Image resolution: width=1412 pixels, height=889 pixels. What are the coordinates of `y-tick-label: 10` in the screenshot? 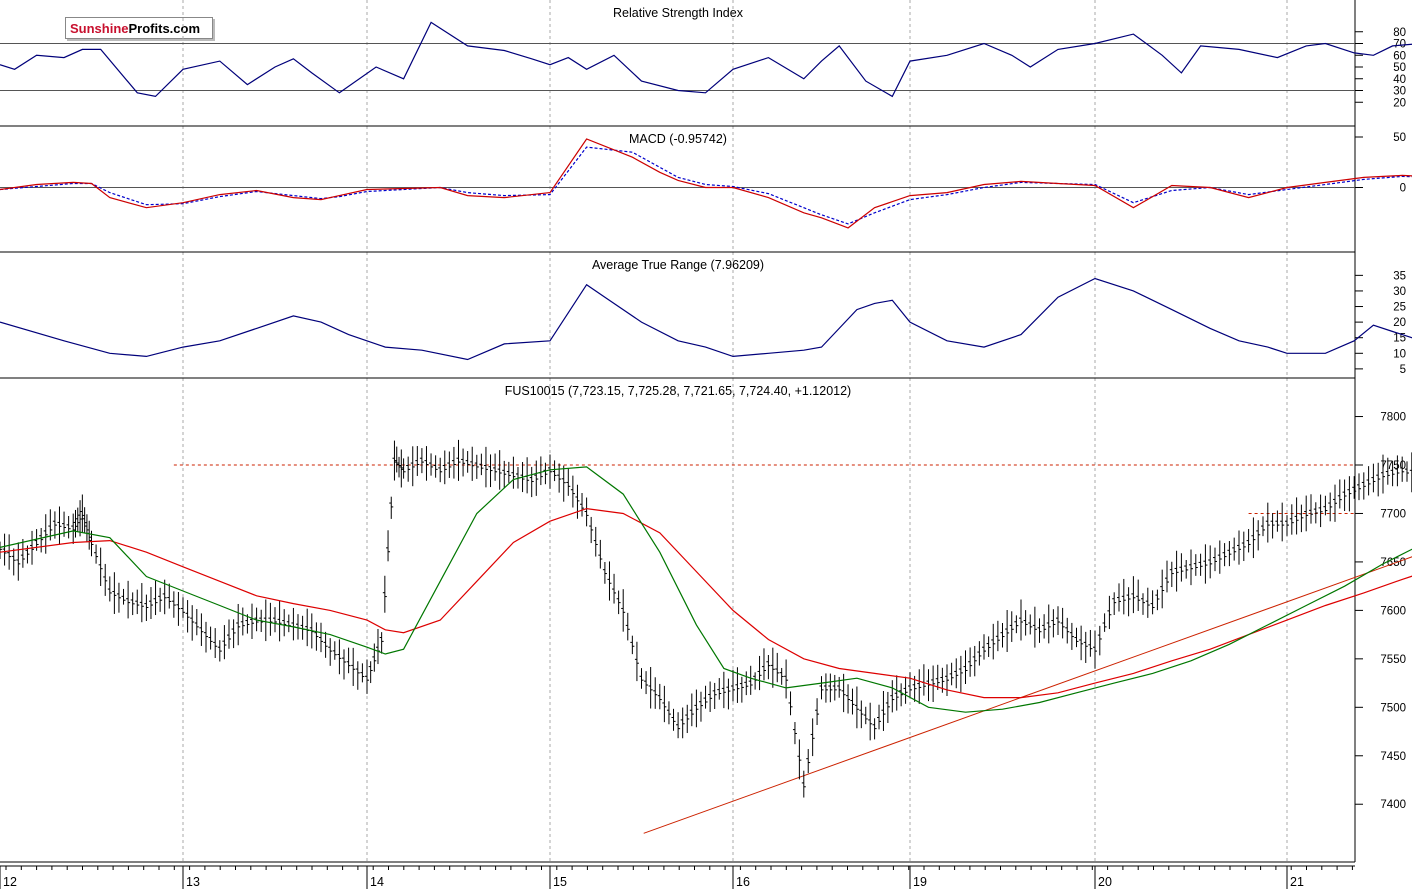 It's located at (1399, 354).